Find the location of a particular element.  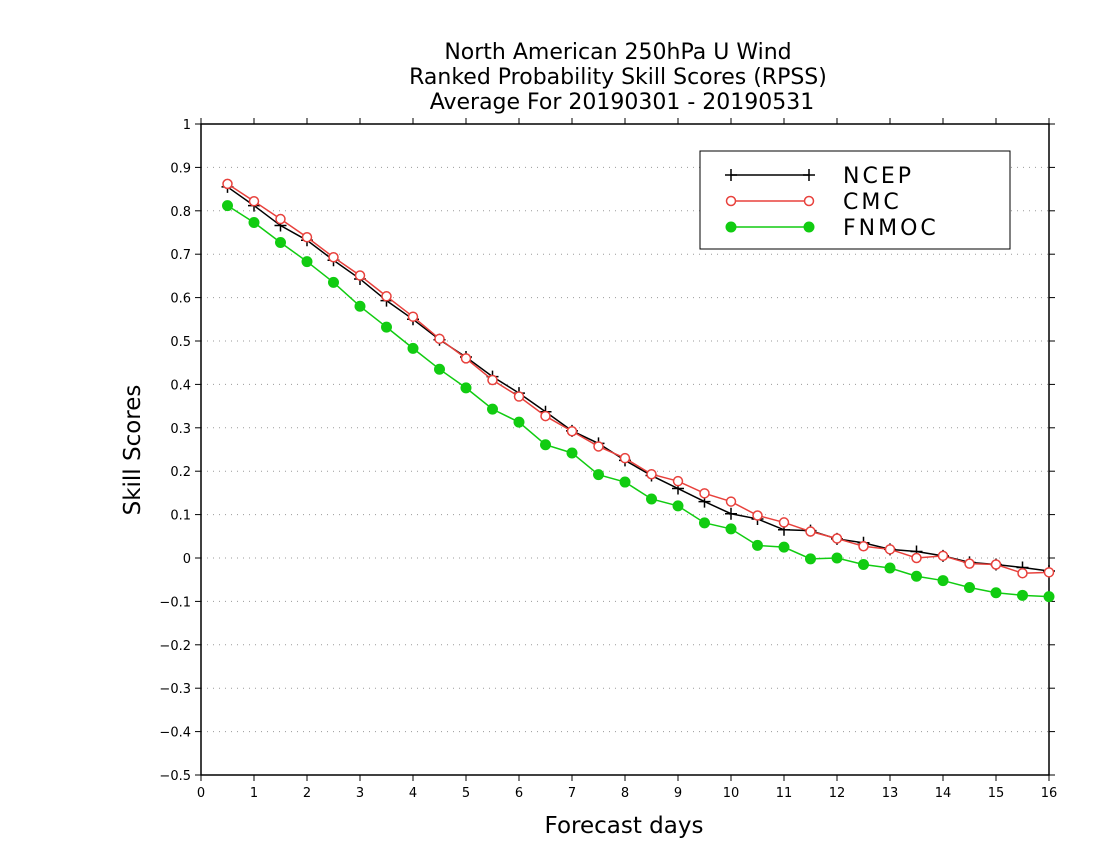

x-tick-label: 16 is located at coordinates (1049, 793).